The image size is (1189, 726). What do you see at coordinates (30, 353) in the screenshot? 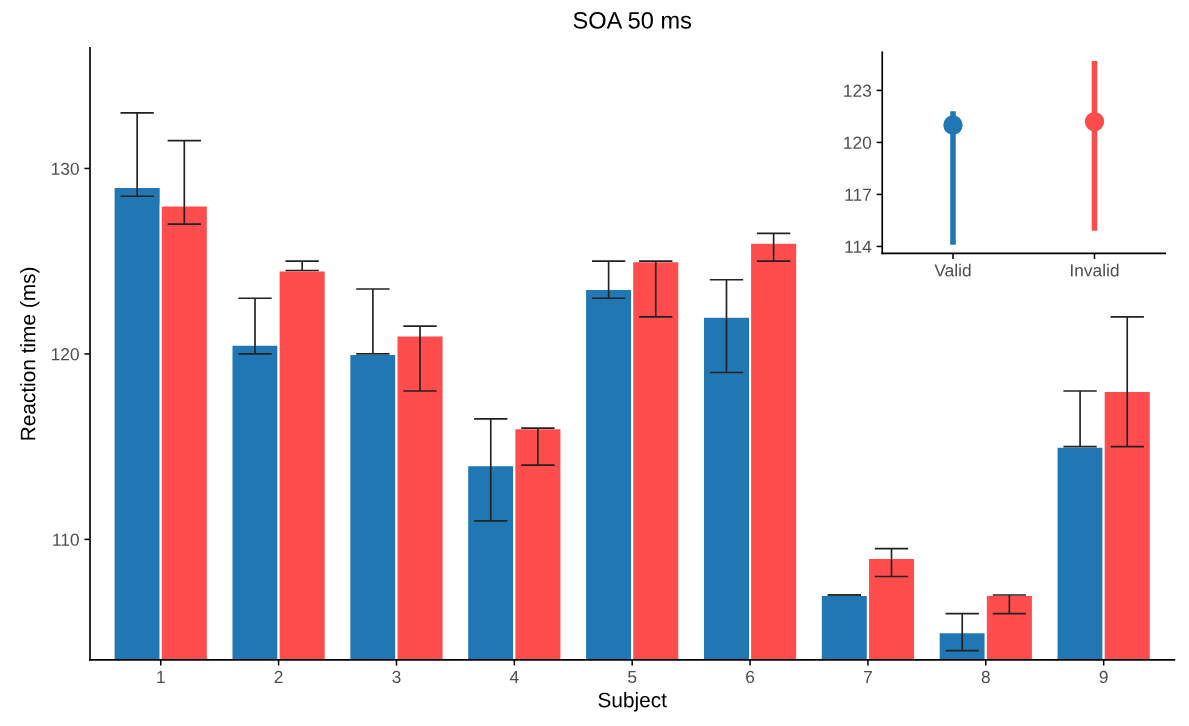
I see `y-axis-title: Reaction time (ms)` at bounding box center [30, 353].